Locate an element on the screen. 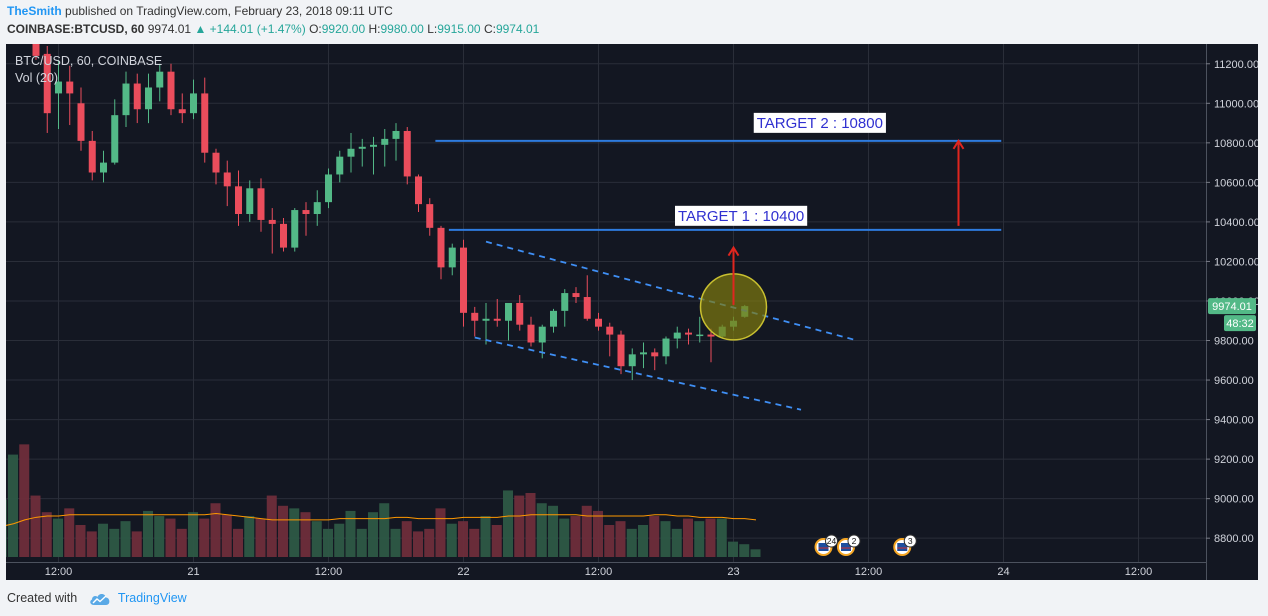  price-tick-12: 8800.00 is located at coordinates (1234, 539).